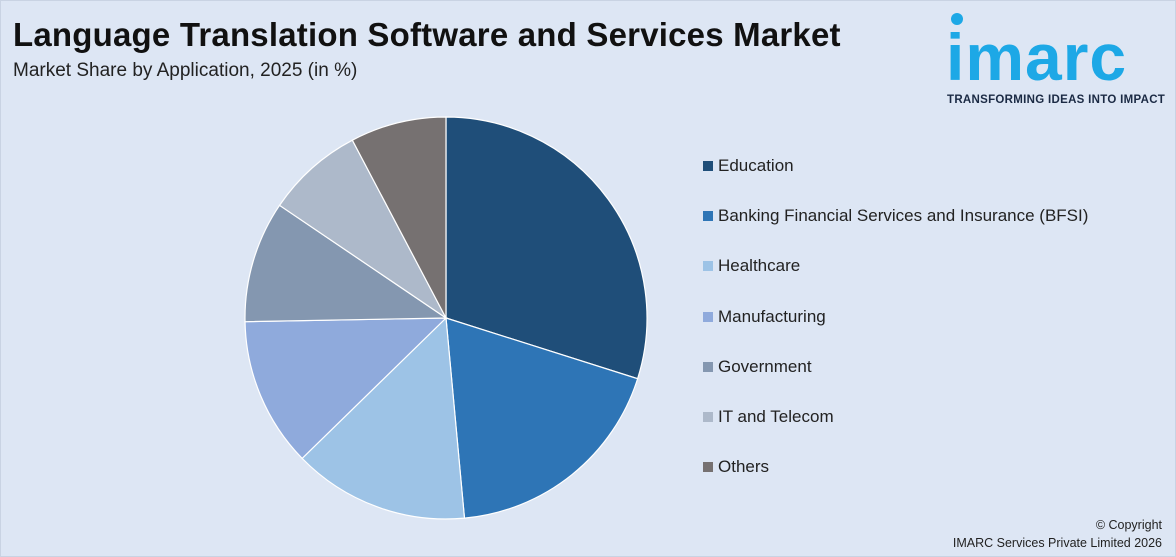 The image size is (1176, 557). Describe the element at coordinates (1037, 57) in the screenshot. I see `logo-wordmark: imarc` at that location.